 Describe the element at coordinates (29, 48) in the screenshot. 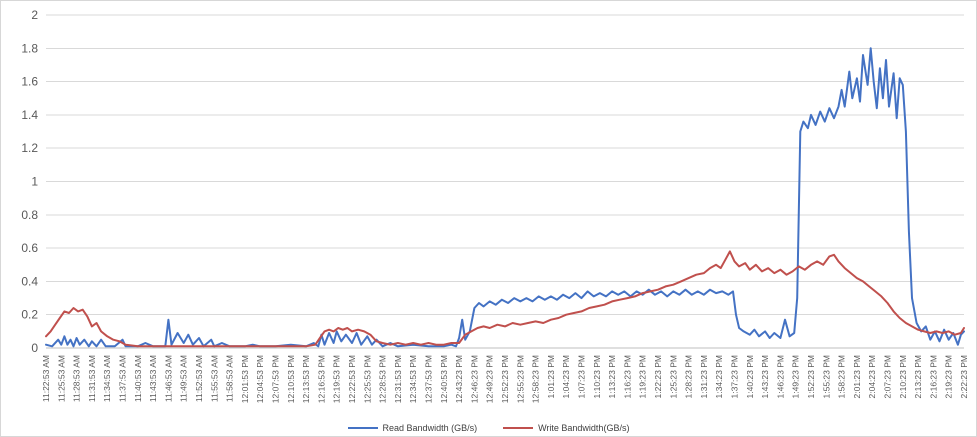

I see `svg-text: 1.8` at that location.